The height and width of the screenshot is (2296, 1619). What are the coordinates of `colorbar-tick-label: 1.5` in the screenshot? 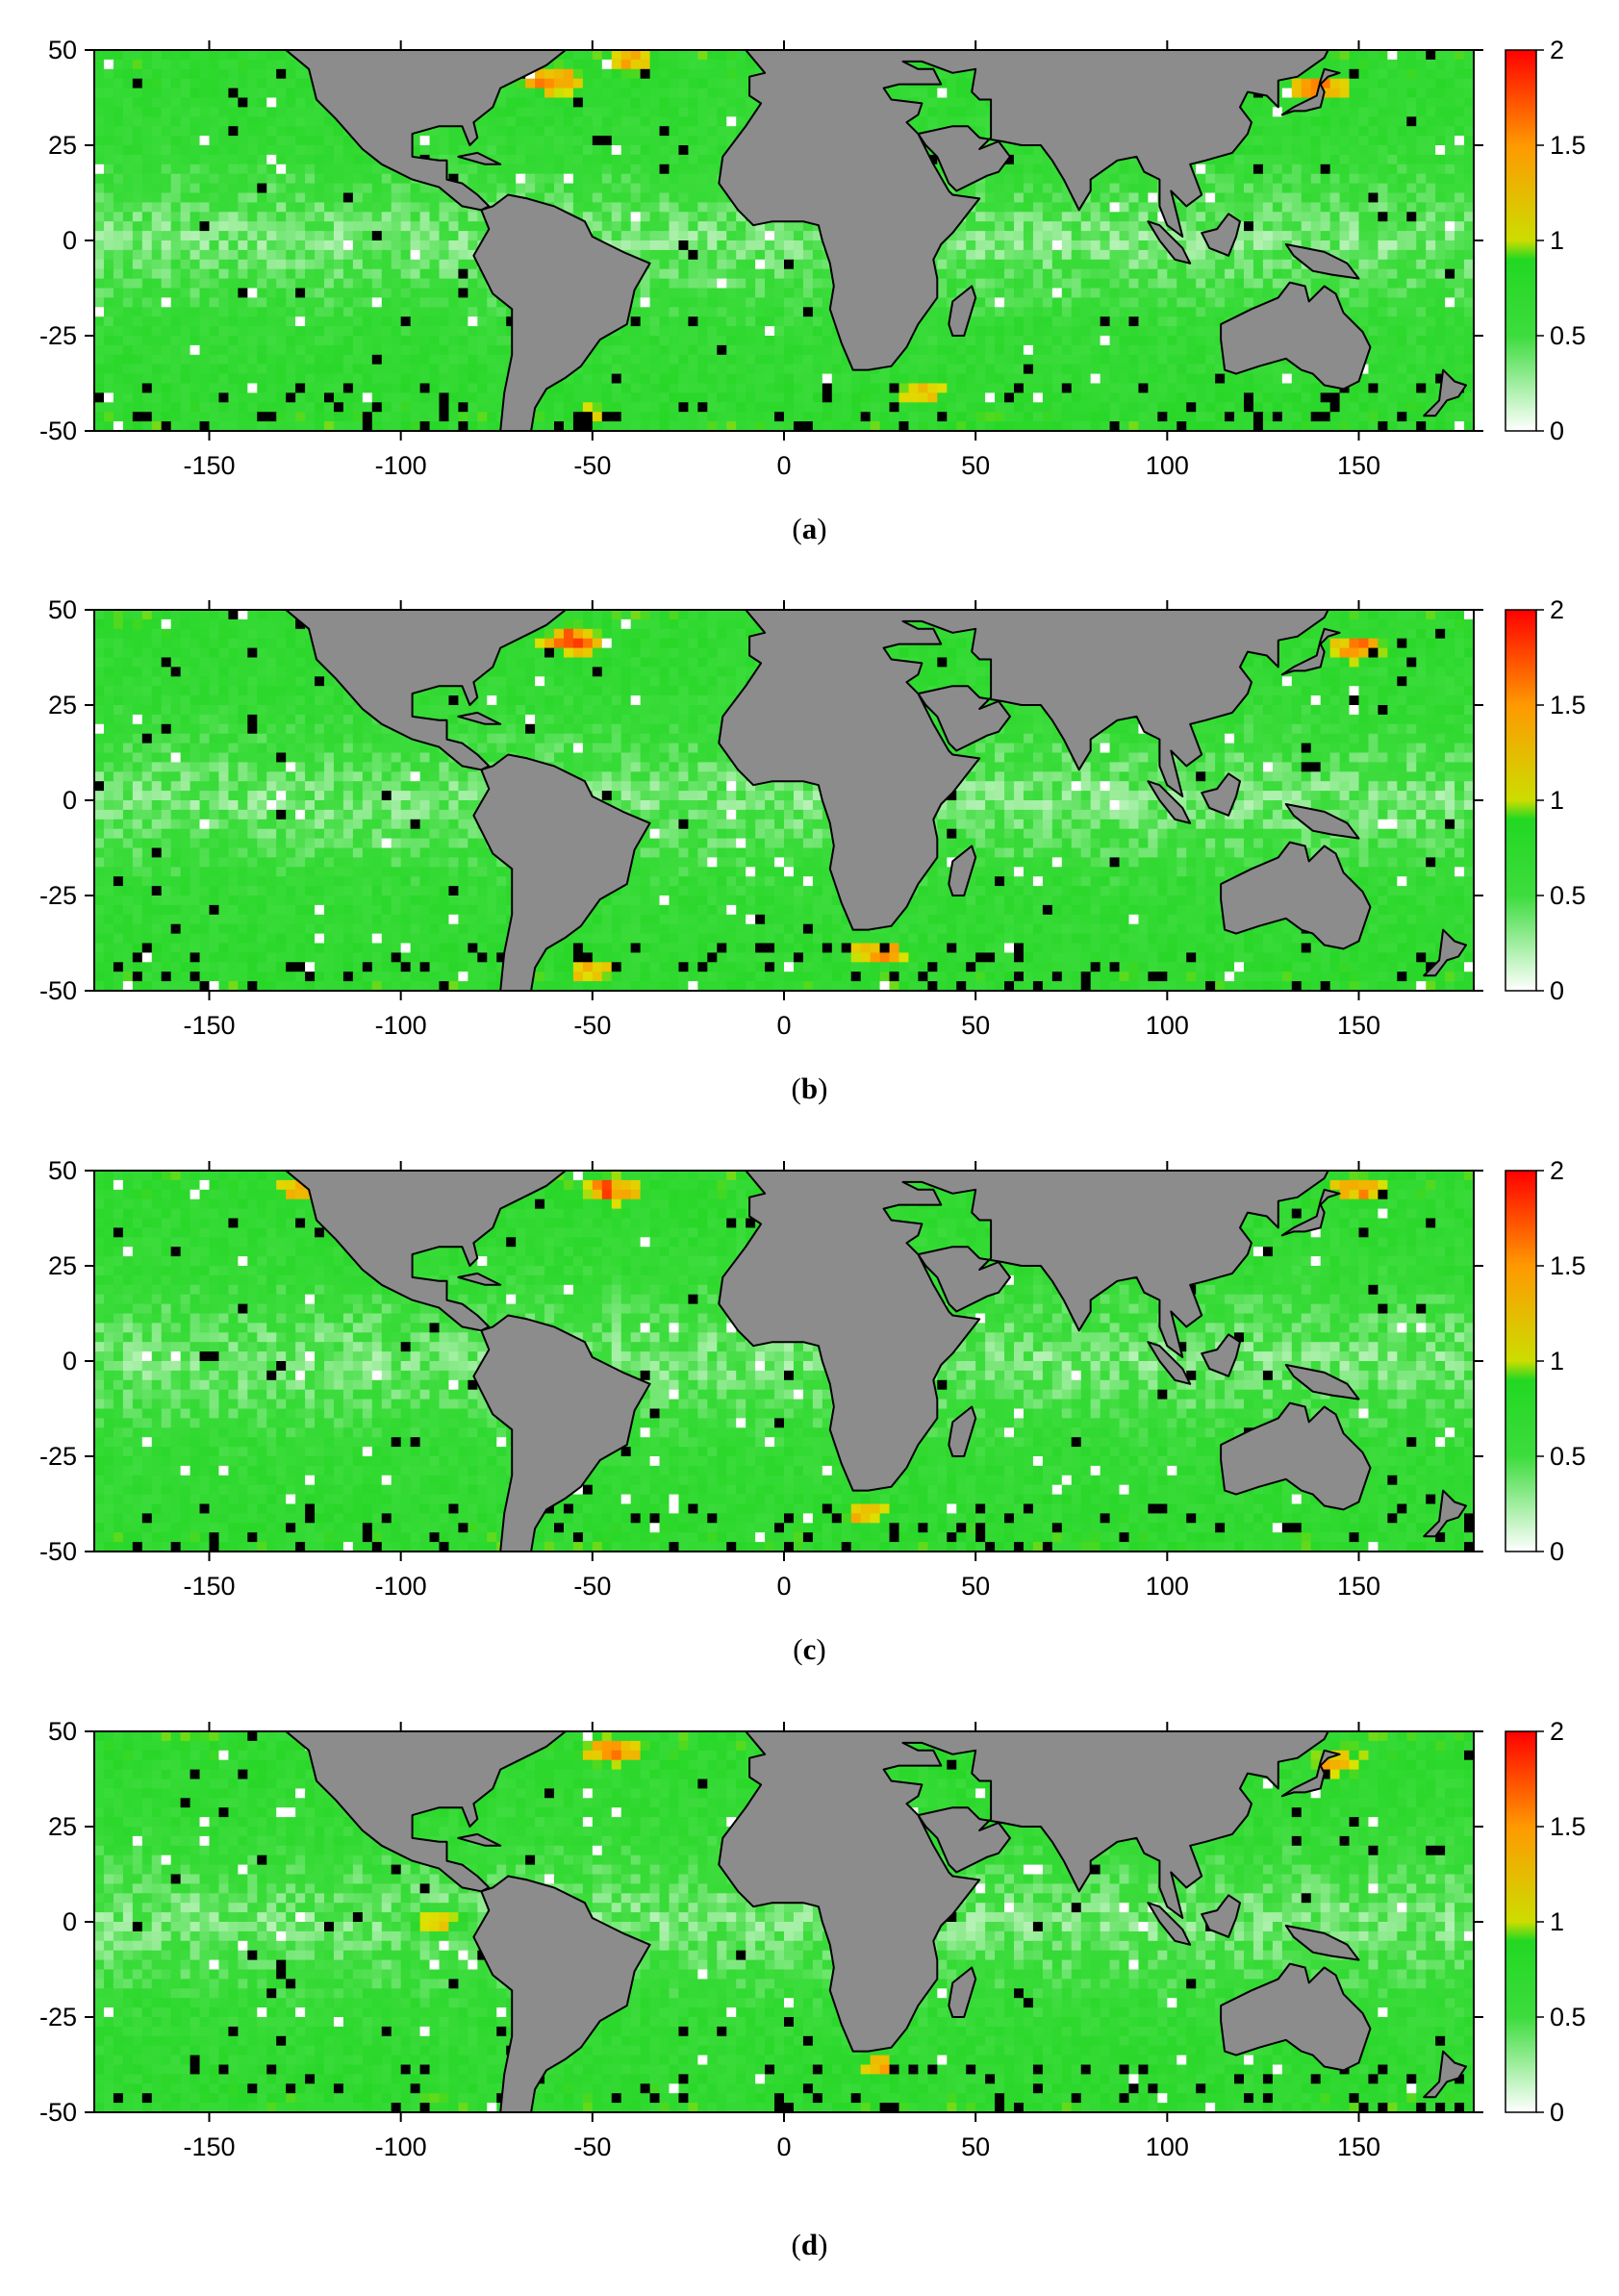 It's located at (1568, 705).